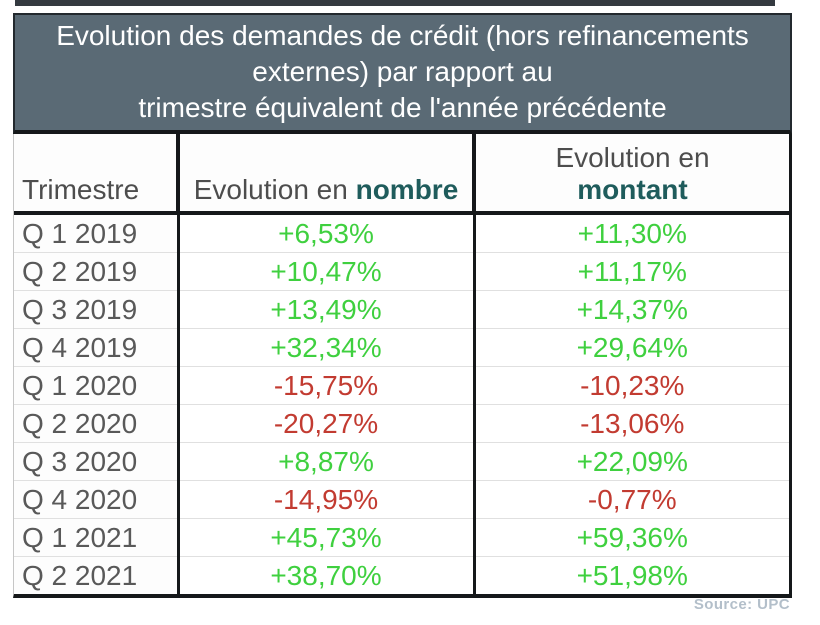 Image resolution: width=820 pixels, height=625 pixels. Describe the element at coordinates (96, 575) in the screenshot. I see `quarter-cell: Q 2 2021` at that location.